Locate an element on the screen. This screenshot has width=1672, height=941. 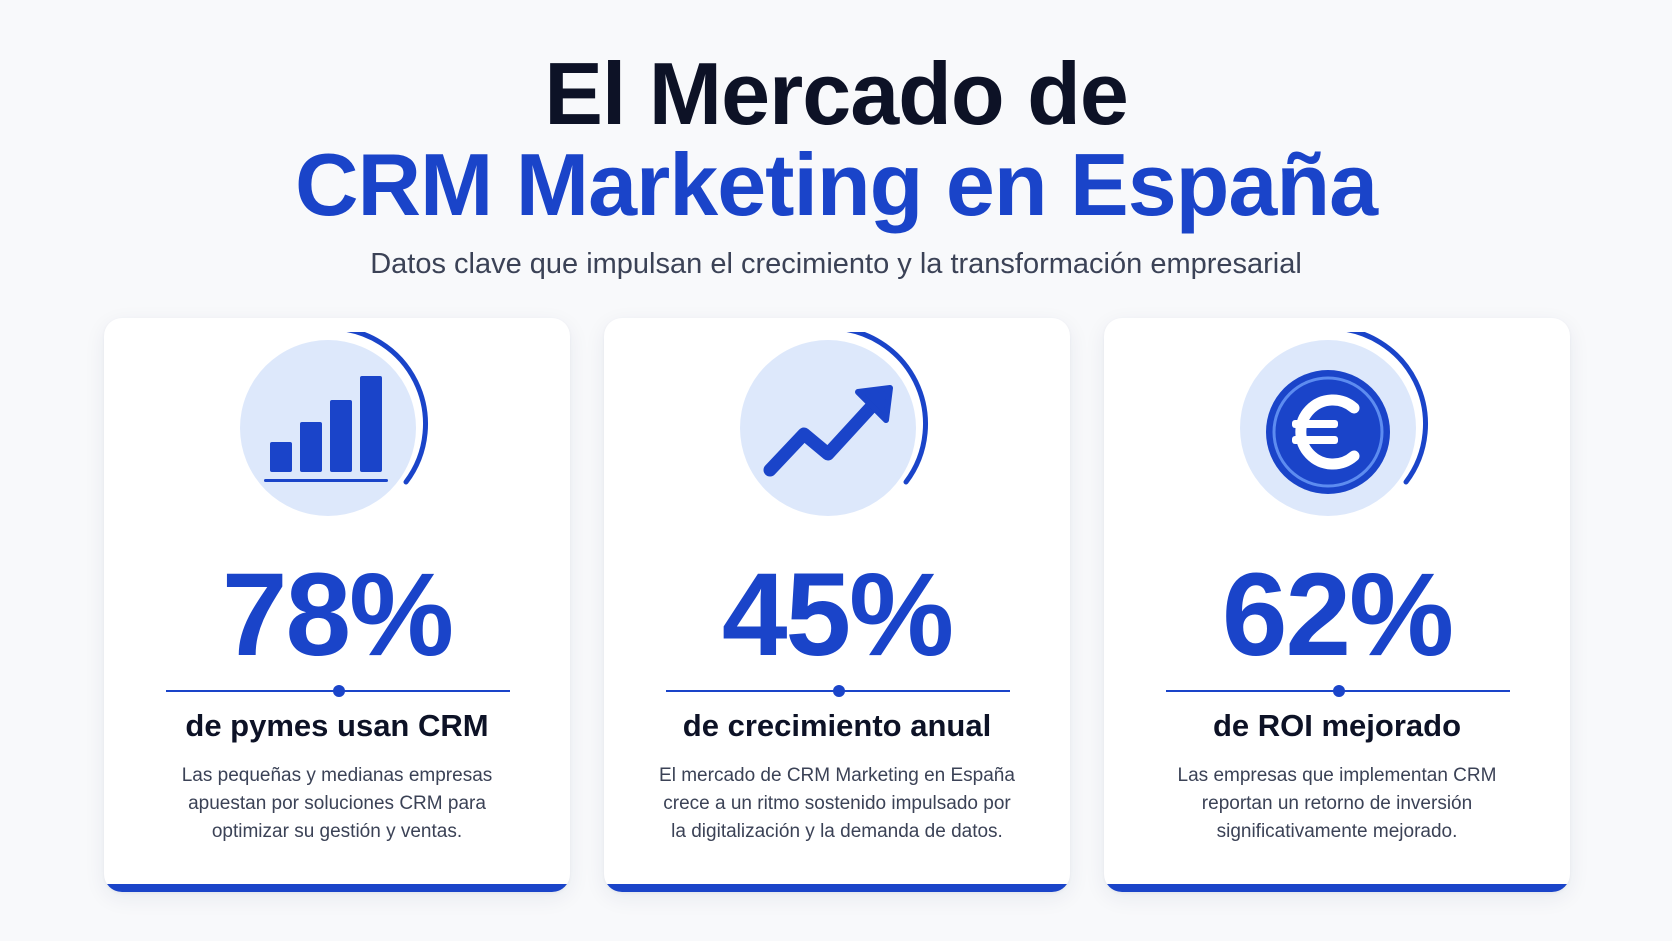
stat-value: 62% is located at coordinates (1337, 615).